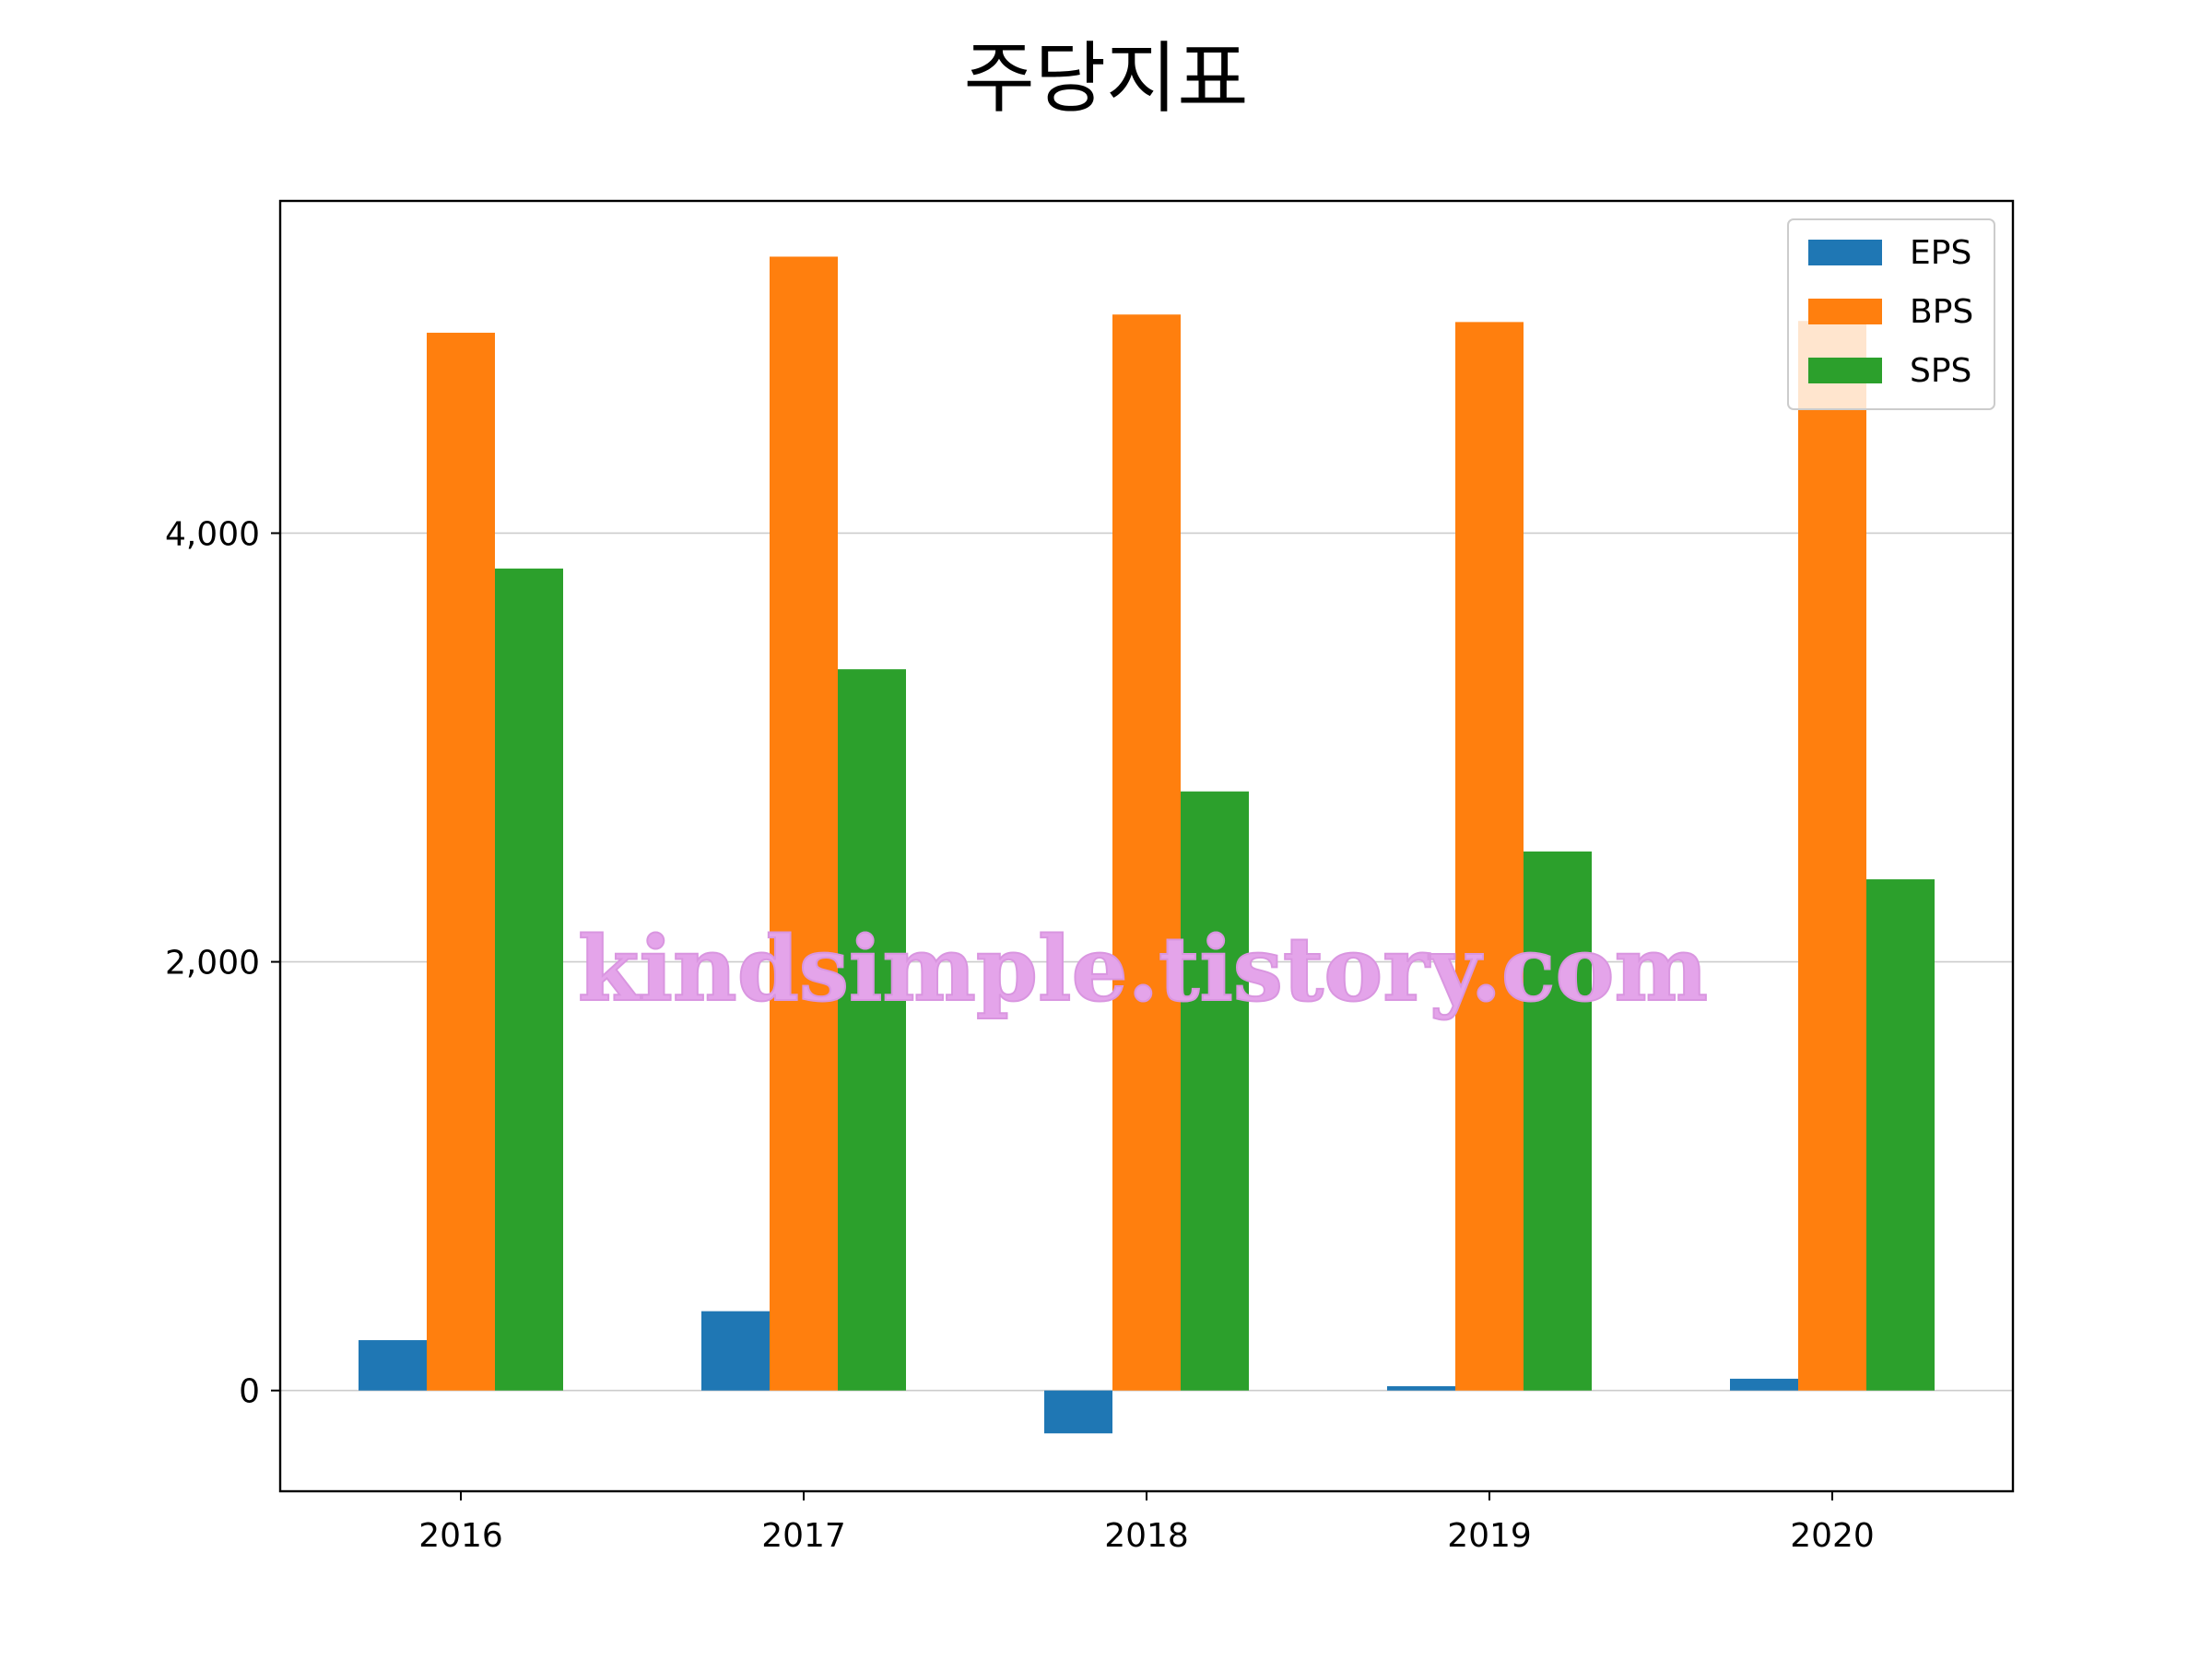  I want to click on bar-eps-2020, so click(1764, 1384).